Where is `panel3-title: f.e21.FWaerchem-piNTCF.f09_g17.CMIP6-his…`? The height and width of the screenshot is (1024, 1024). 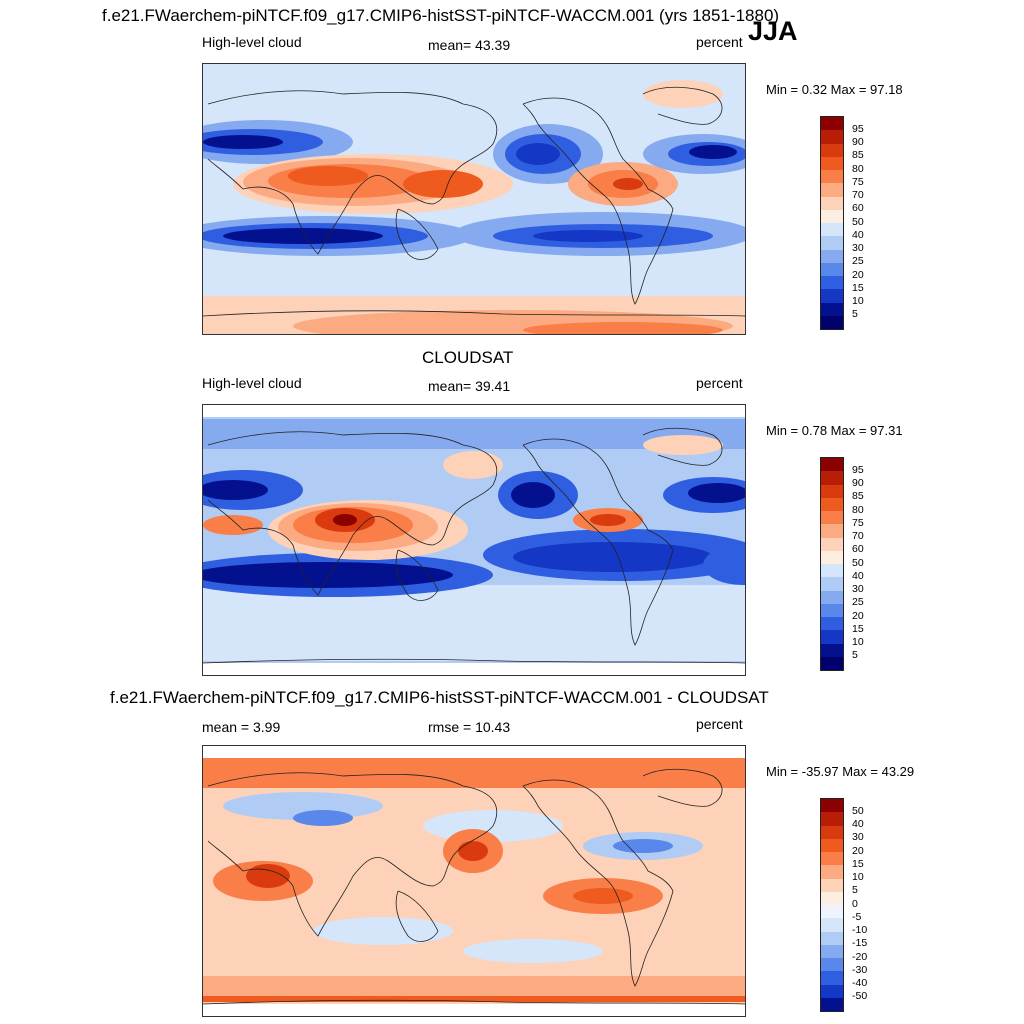 panel3-title: f.e21.FWaerchem-piNTCF.f09_g17.CMIP6-his… is located at coordinates (439, 697).